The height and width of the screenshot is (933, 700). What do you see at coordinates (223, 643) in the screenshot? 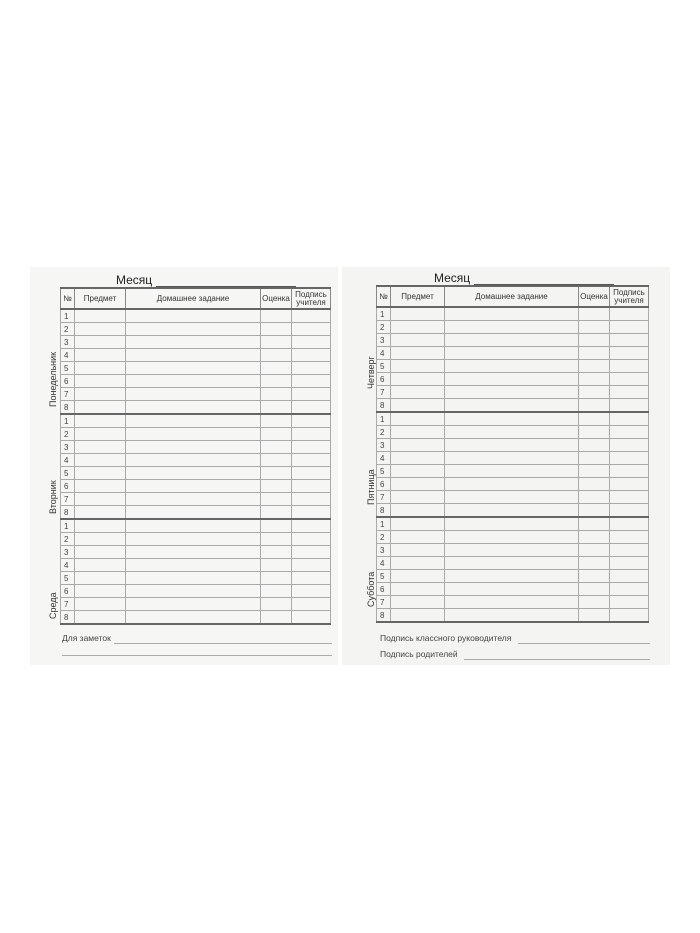
I see `notes-line` at bounding box center [223, 643].